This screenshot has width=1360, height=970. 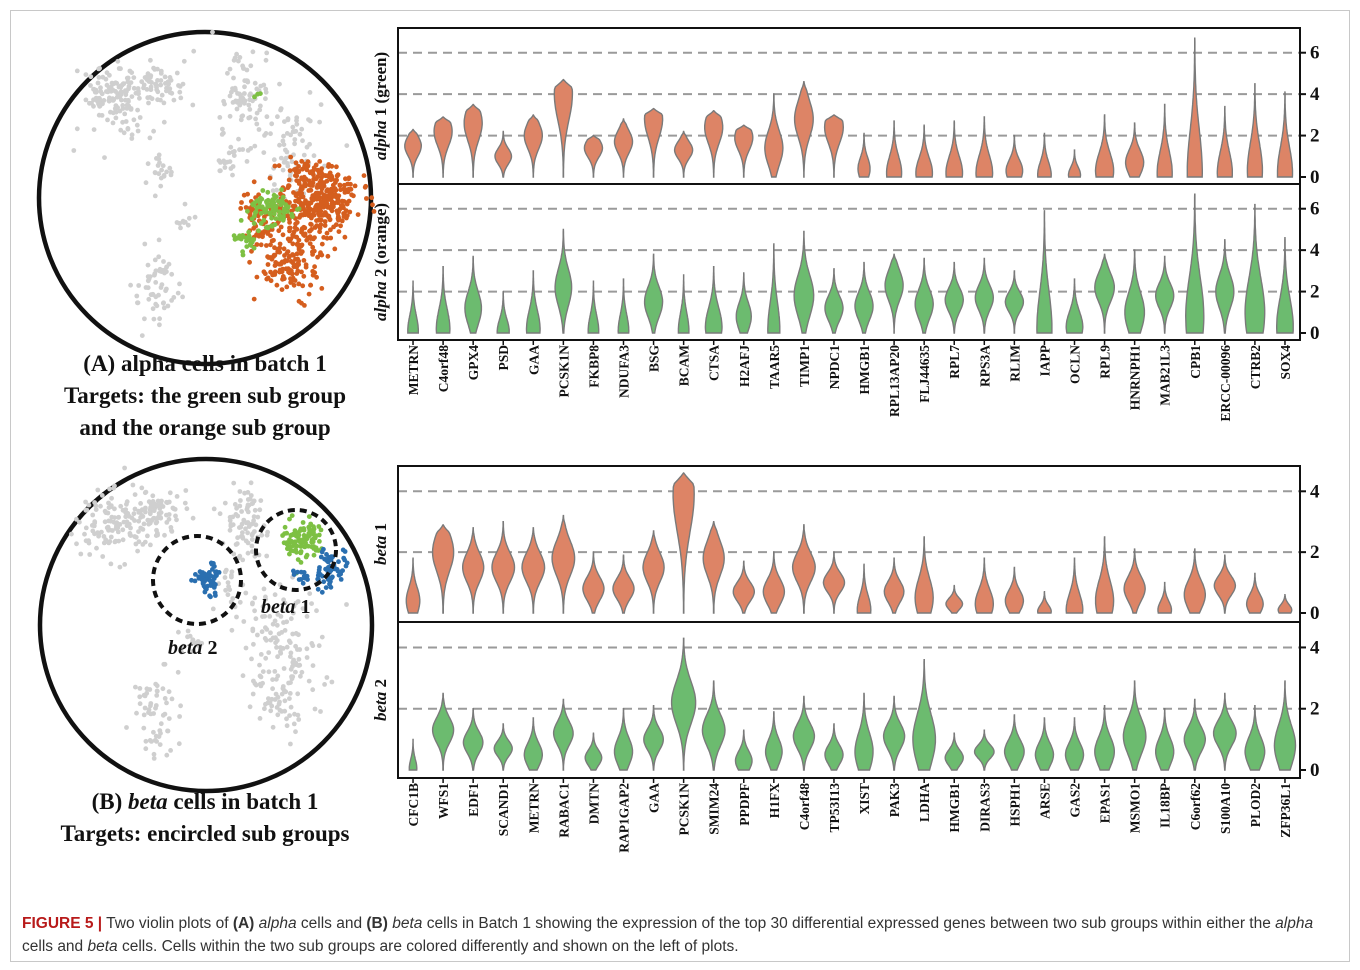 What do you see at coordinates (192, 648) in the screenshot?
I see `beta2-label: beta 2` at bounding box center [192, 648].